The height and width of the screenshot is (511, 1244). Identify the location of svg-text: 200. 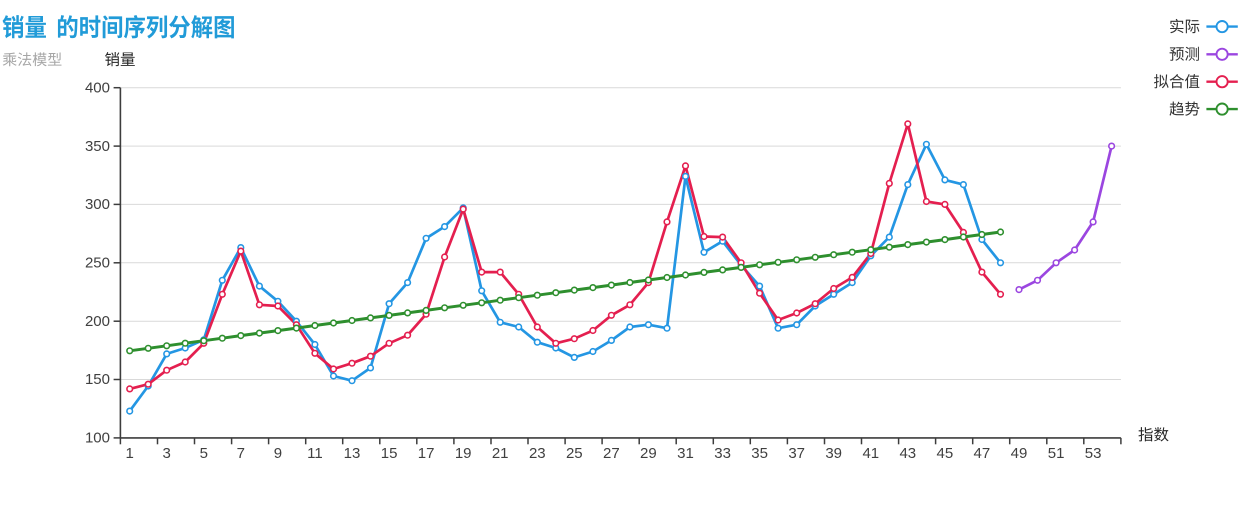
(97, 321).